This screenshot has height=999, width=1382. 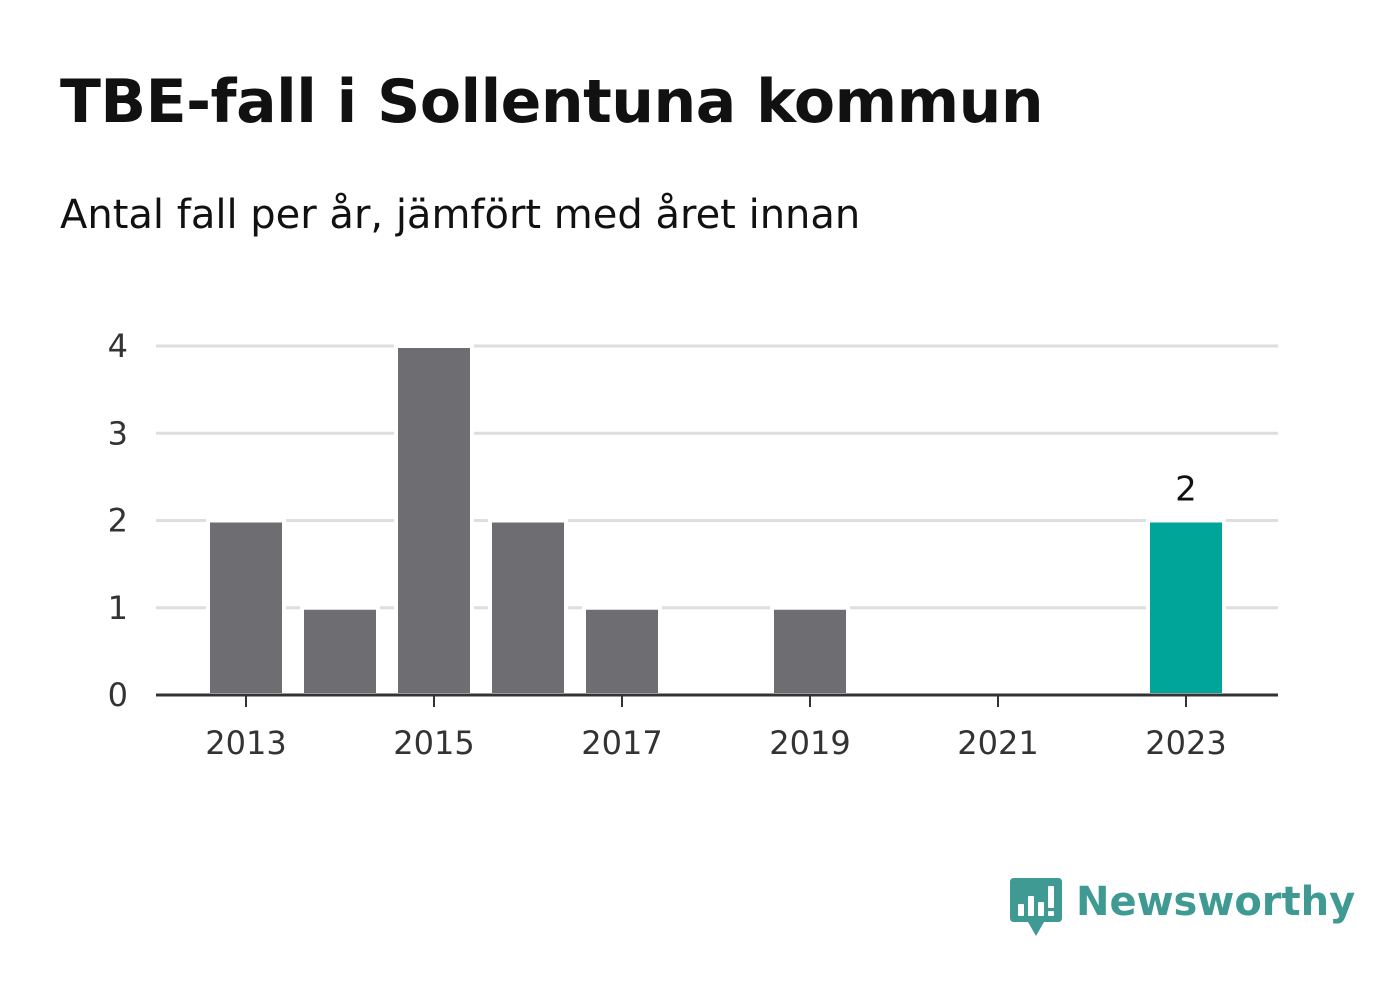 What do you see at coordinates (621, 743) in the screenshot?
I see `x-tick-label: 2017` at bounding box center [621, 743].